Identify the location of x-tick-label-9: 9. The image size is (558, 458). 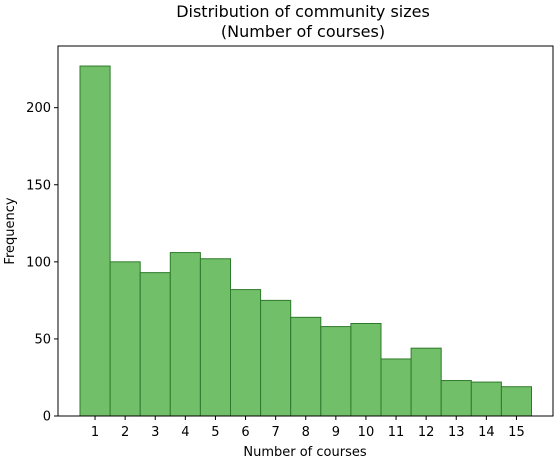
(336, 432).